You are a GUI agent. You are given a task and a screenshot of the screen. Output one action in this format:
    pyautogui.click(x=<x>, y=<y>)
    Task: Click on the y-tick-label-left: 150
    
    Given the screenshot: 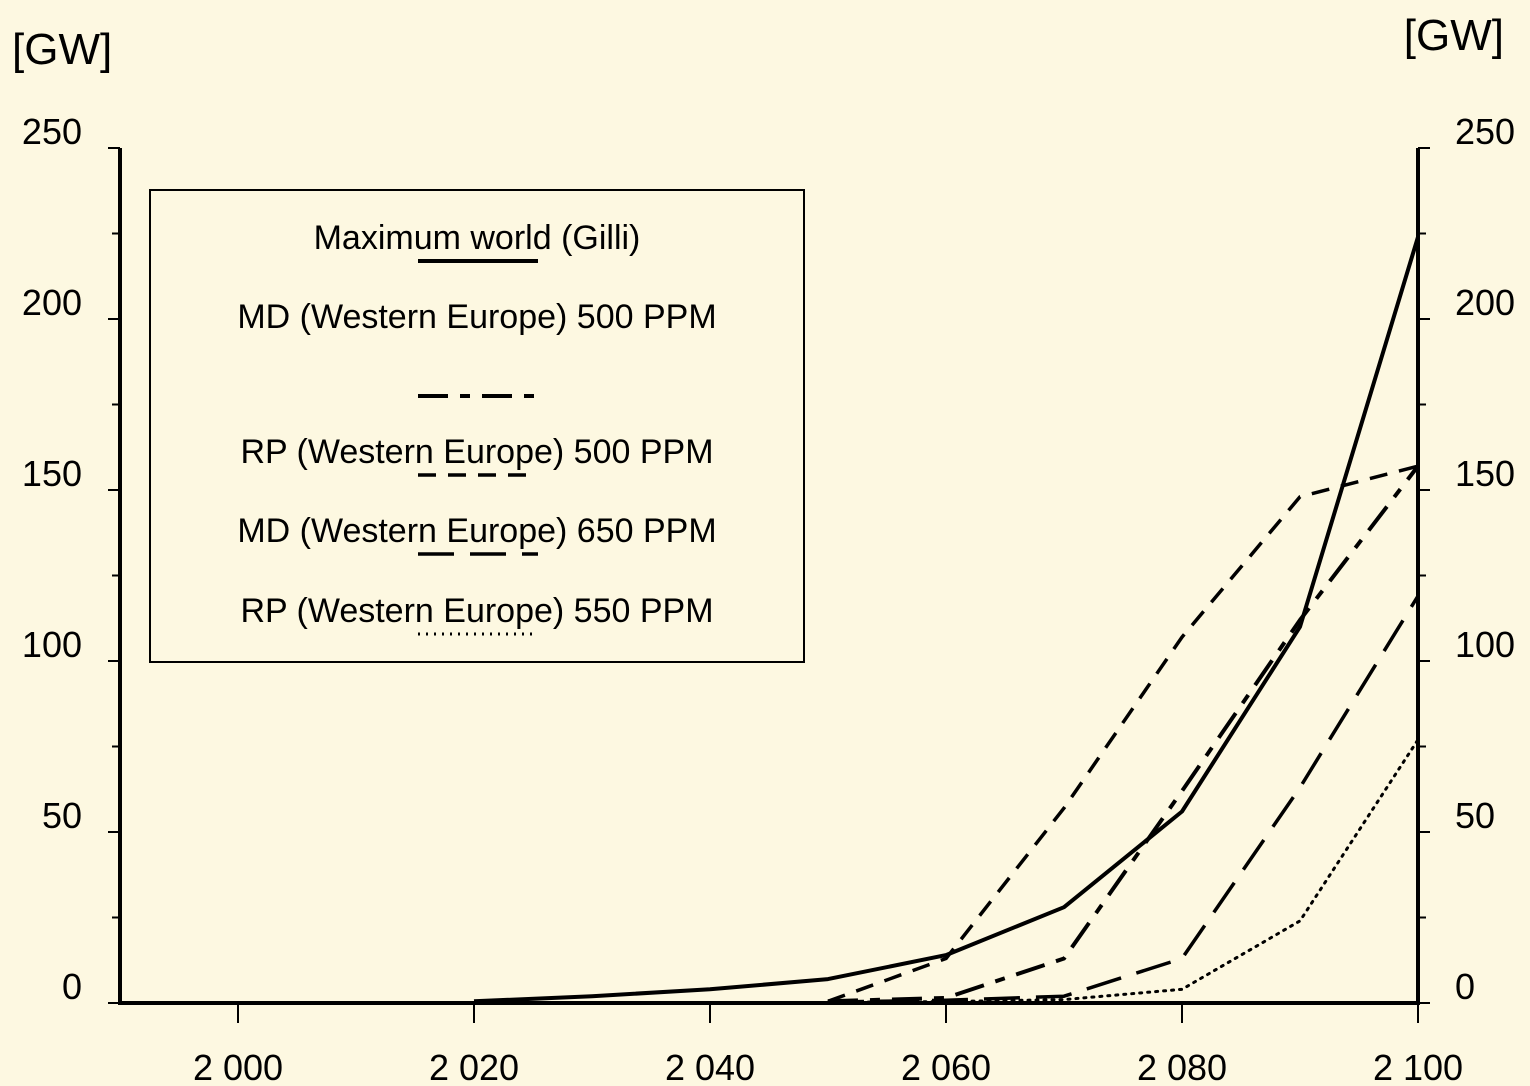 What is the action you would take?
    pyautogui.click(x=52, y=473)
    